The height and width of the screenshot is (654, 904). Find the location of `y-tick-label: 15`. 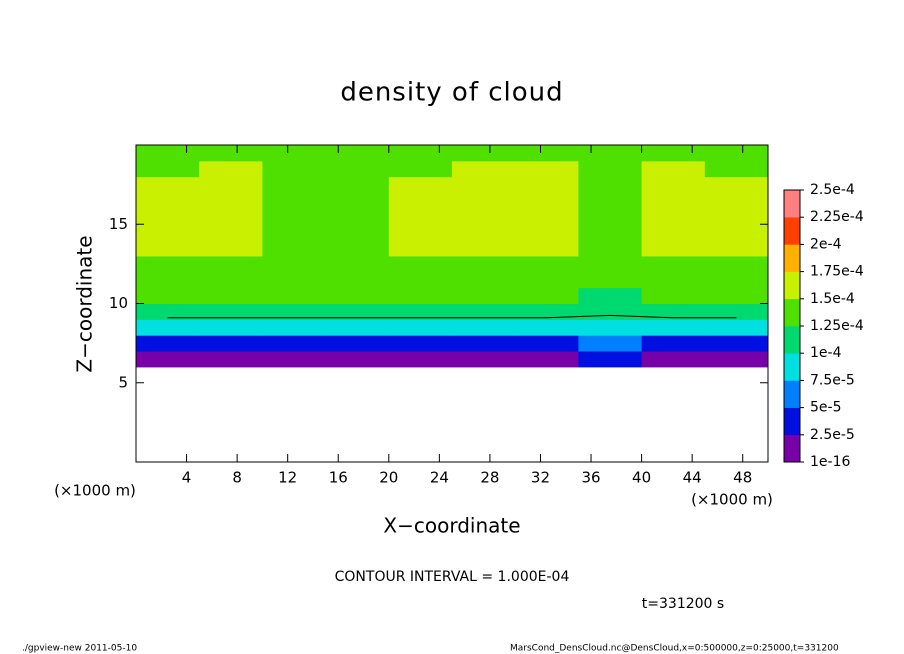

y-tick-label: 15 is located at coordinates (118, 224).